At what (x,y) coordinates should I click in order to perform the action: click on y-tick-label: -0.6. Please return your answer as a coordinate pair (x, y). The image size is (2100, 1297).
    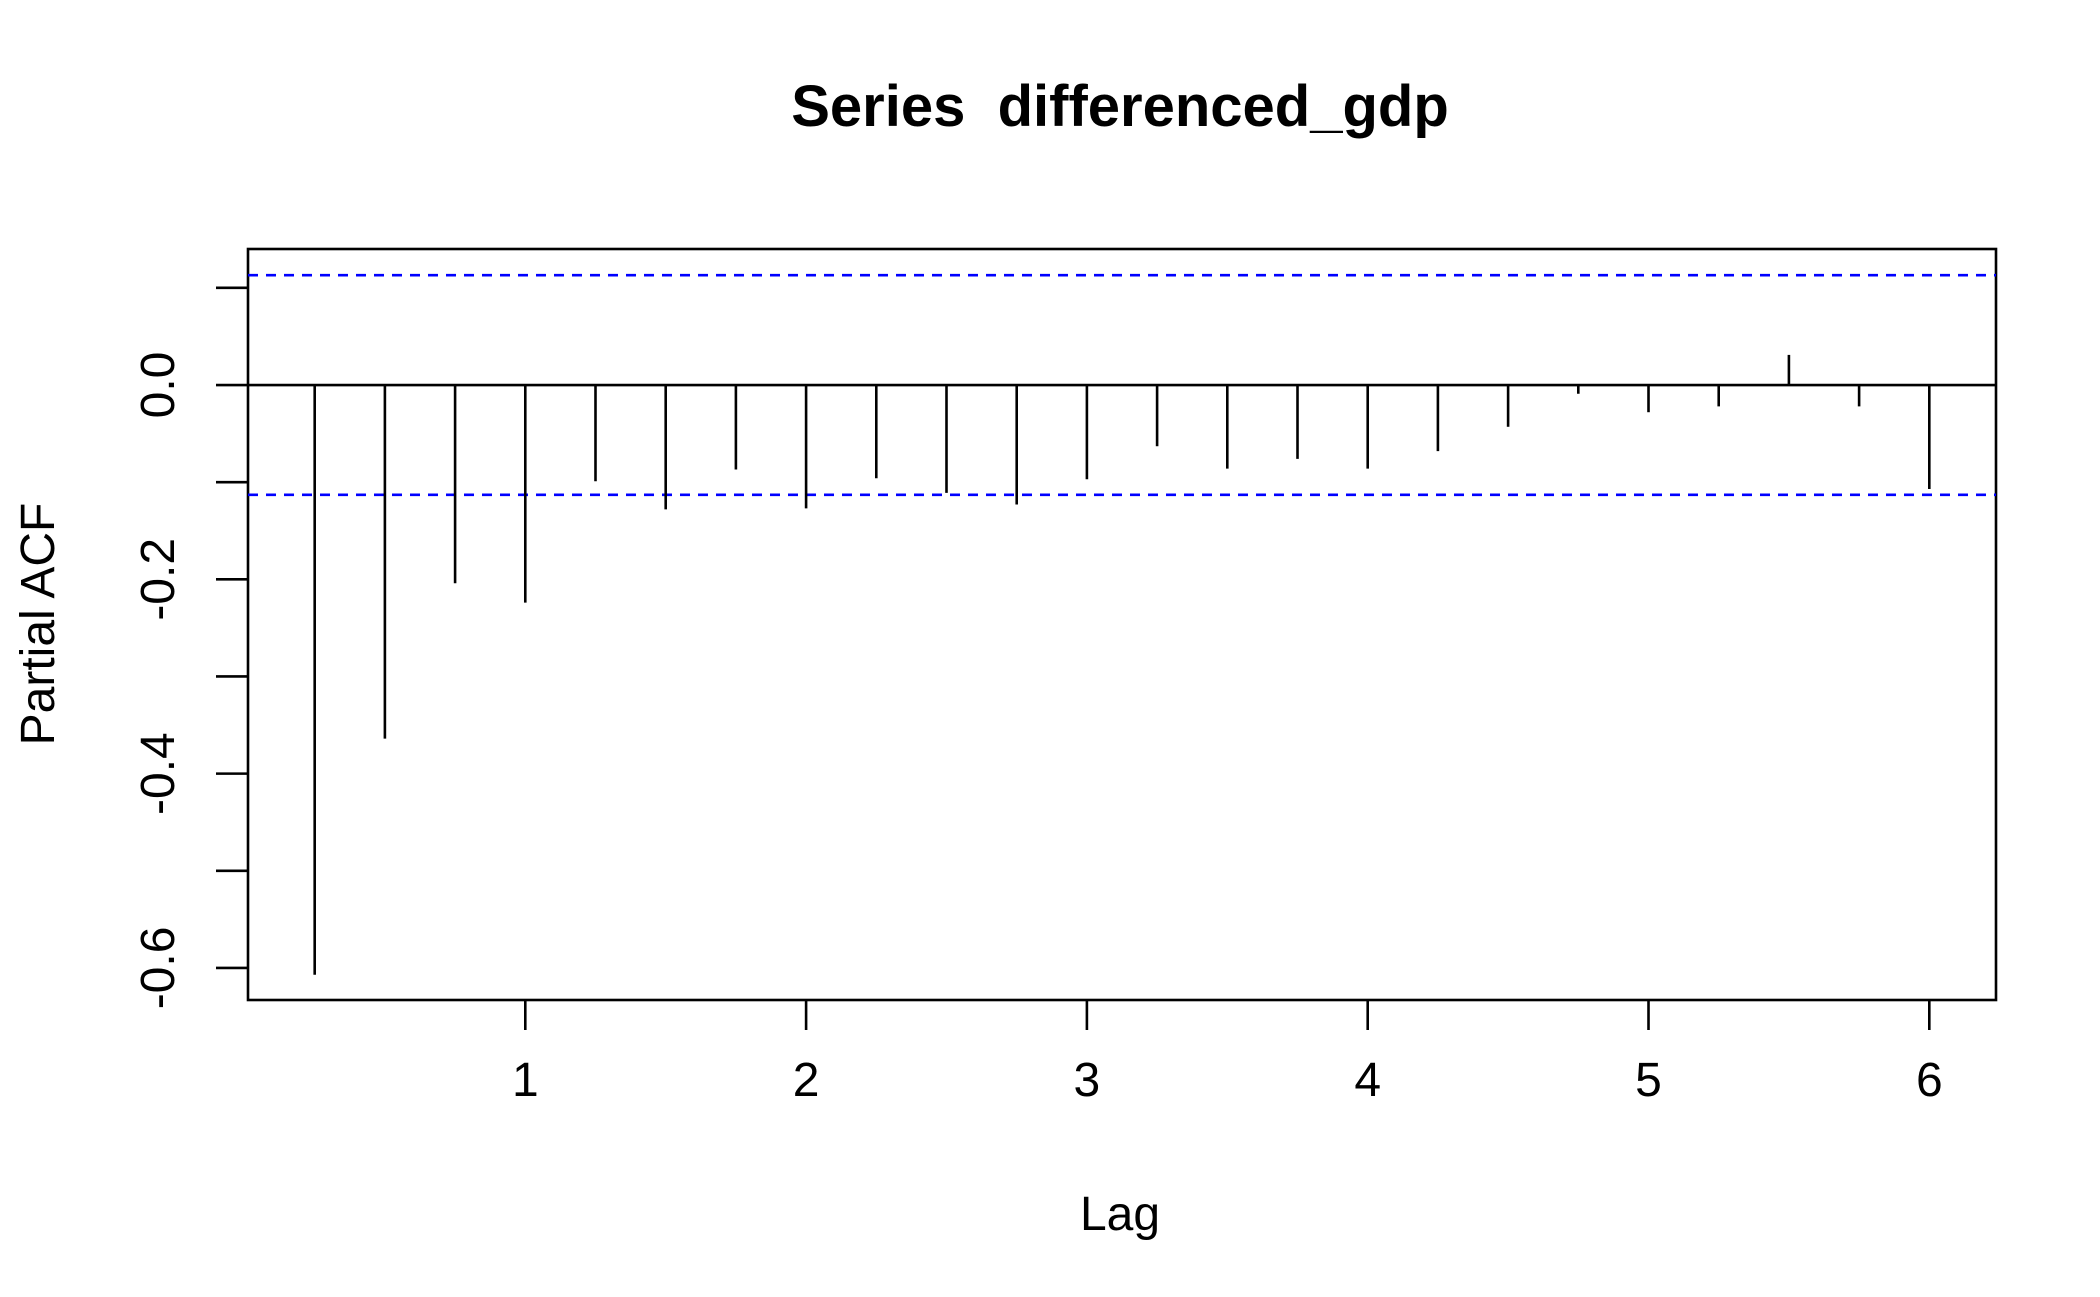
    Looking at the image, I should click on (158, 968).